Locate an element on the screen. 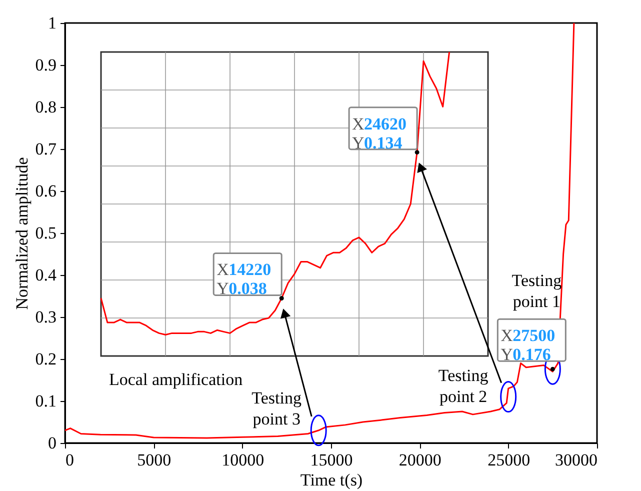  y-tick-label: 0.1 is located at coordinates (45, 401).